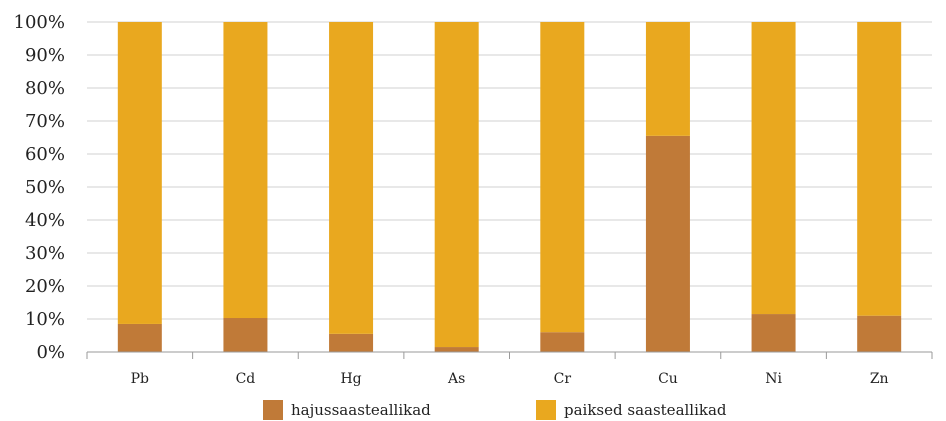 The image size is (946, 421). Describe the element at coordinates (645, 410) in the screenshot. I see `legend-label: paiksed saasteallikad` at that location.